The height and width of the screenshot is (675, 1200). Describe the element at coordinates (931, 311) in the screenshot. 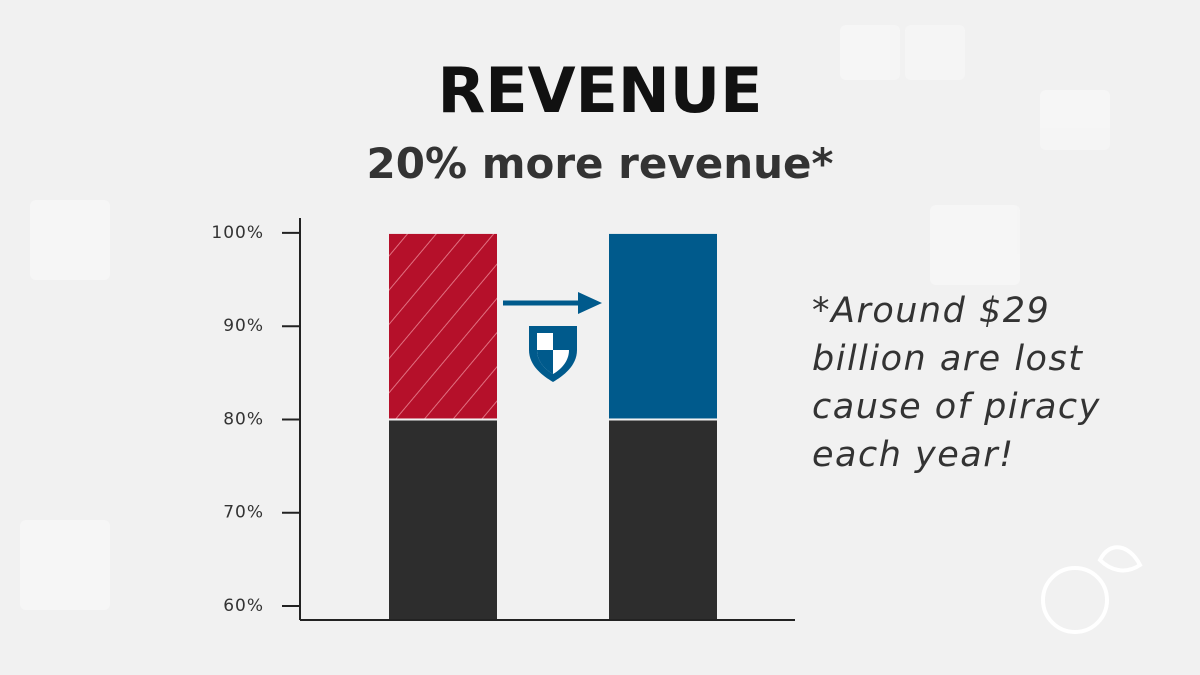

I see `annotation-line: *Around $29` at that location.